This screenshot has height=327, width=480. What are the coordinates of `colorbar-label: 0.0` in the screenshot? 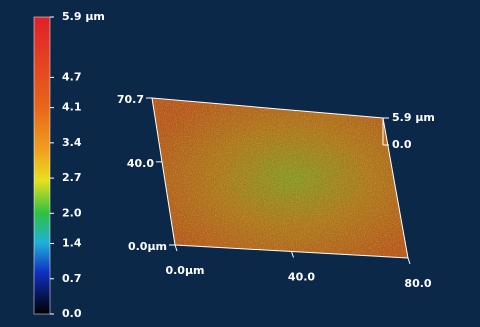 It's located at (72, 313).